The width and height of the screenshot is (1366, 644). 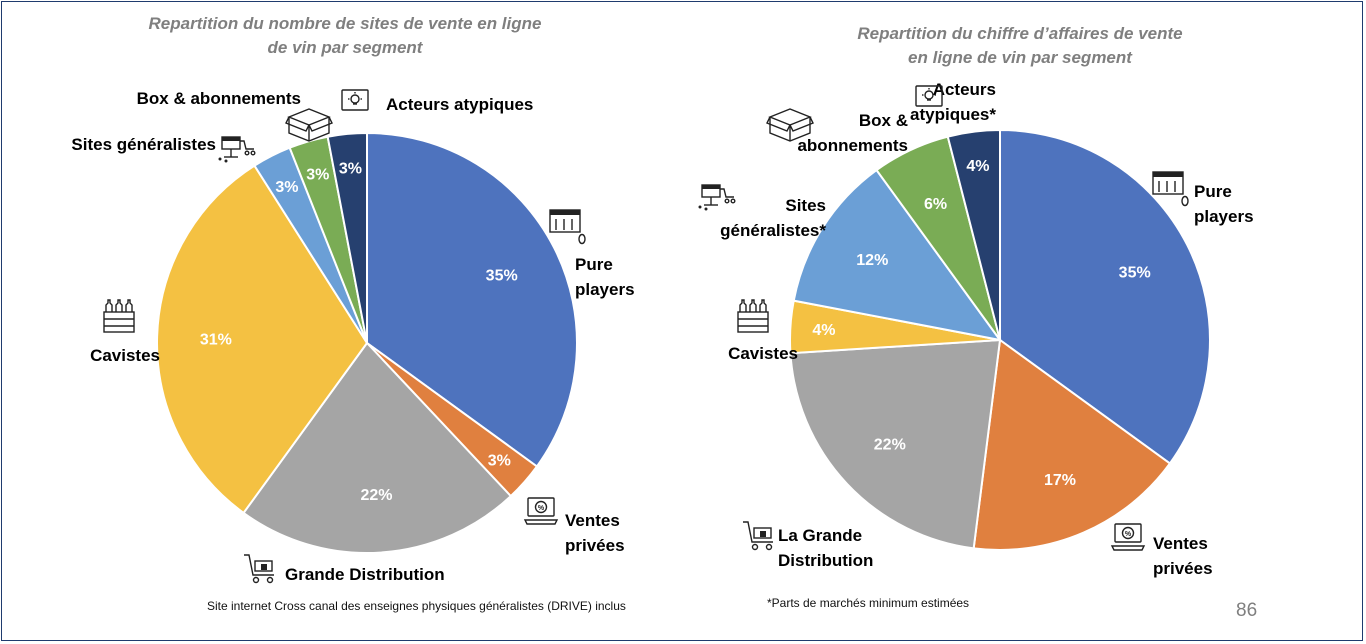 I want to click on slice-category-label-line: abonnements, so click(x=852, y=145).